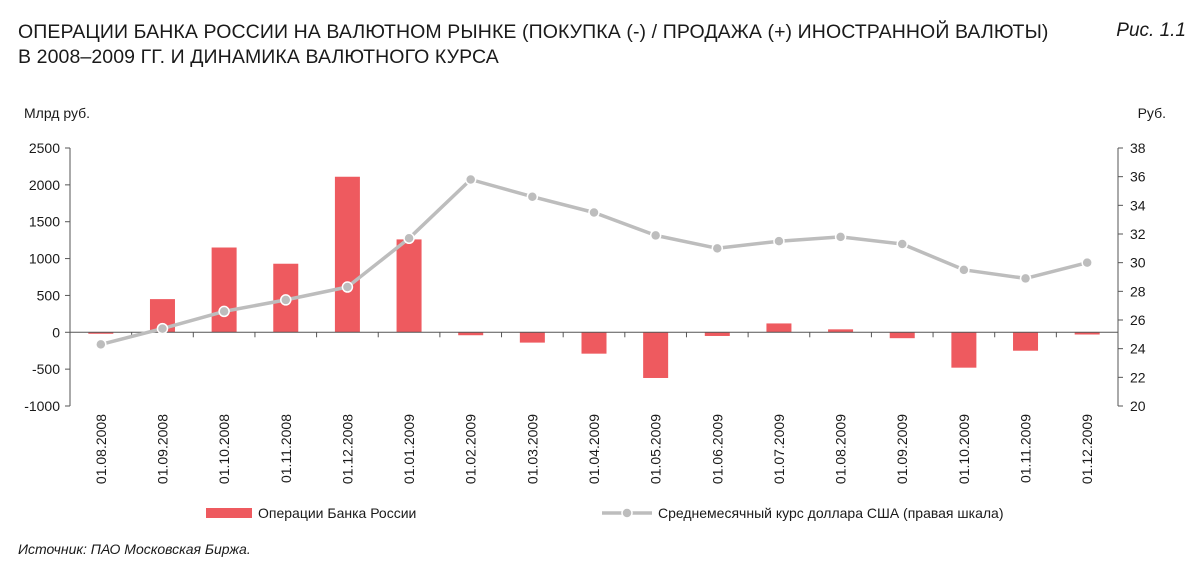 This screenshot has height=570, width=1200. What do you see at coordinates (134, 549) in the screenshot?
I see `source-note: Источник: ПАО Московская Биржа.` at bounding box center [134, 549].